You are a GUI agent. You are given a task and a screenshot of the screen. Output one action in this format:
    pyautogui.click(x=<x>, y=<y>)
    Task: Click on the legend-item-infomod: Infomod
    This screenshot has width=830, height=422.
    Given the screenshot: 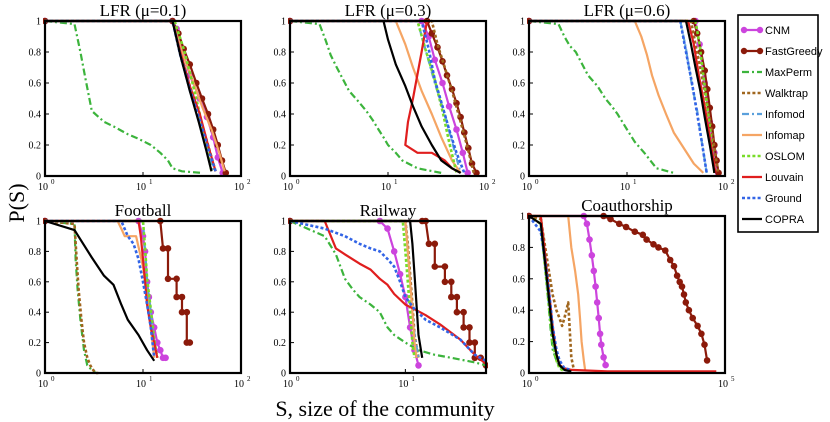 What is the action you would take?
    pyautogui.click(x=773, y=115)
    